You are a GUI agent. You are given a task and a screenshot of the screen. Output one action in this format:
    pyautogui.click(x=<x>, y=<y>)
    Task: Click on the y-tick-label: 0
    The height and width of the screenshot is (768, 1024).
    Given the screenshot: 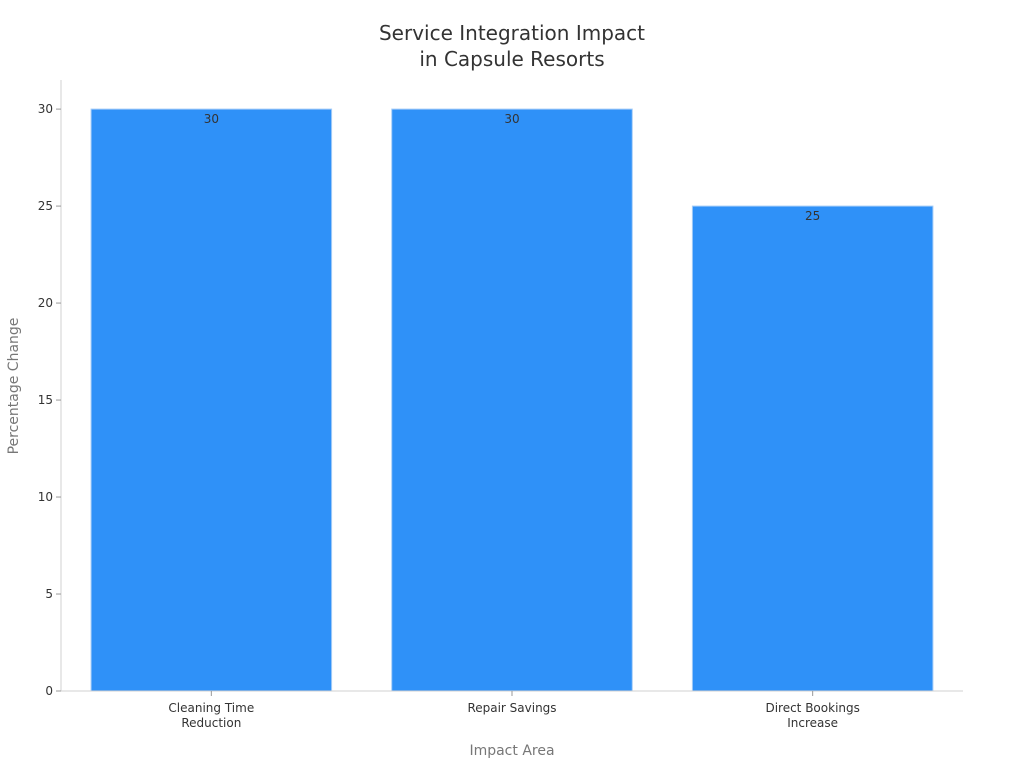 What is the action you would take?
    pyautogui.click(x=49, y=691)
    